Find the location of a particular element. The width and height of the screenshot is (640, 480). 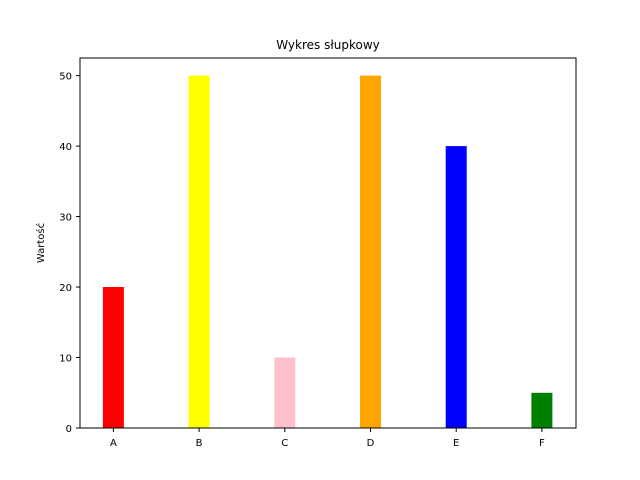

bar-E is located at coordinates (456, 287).